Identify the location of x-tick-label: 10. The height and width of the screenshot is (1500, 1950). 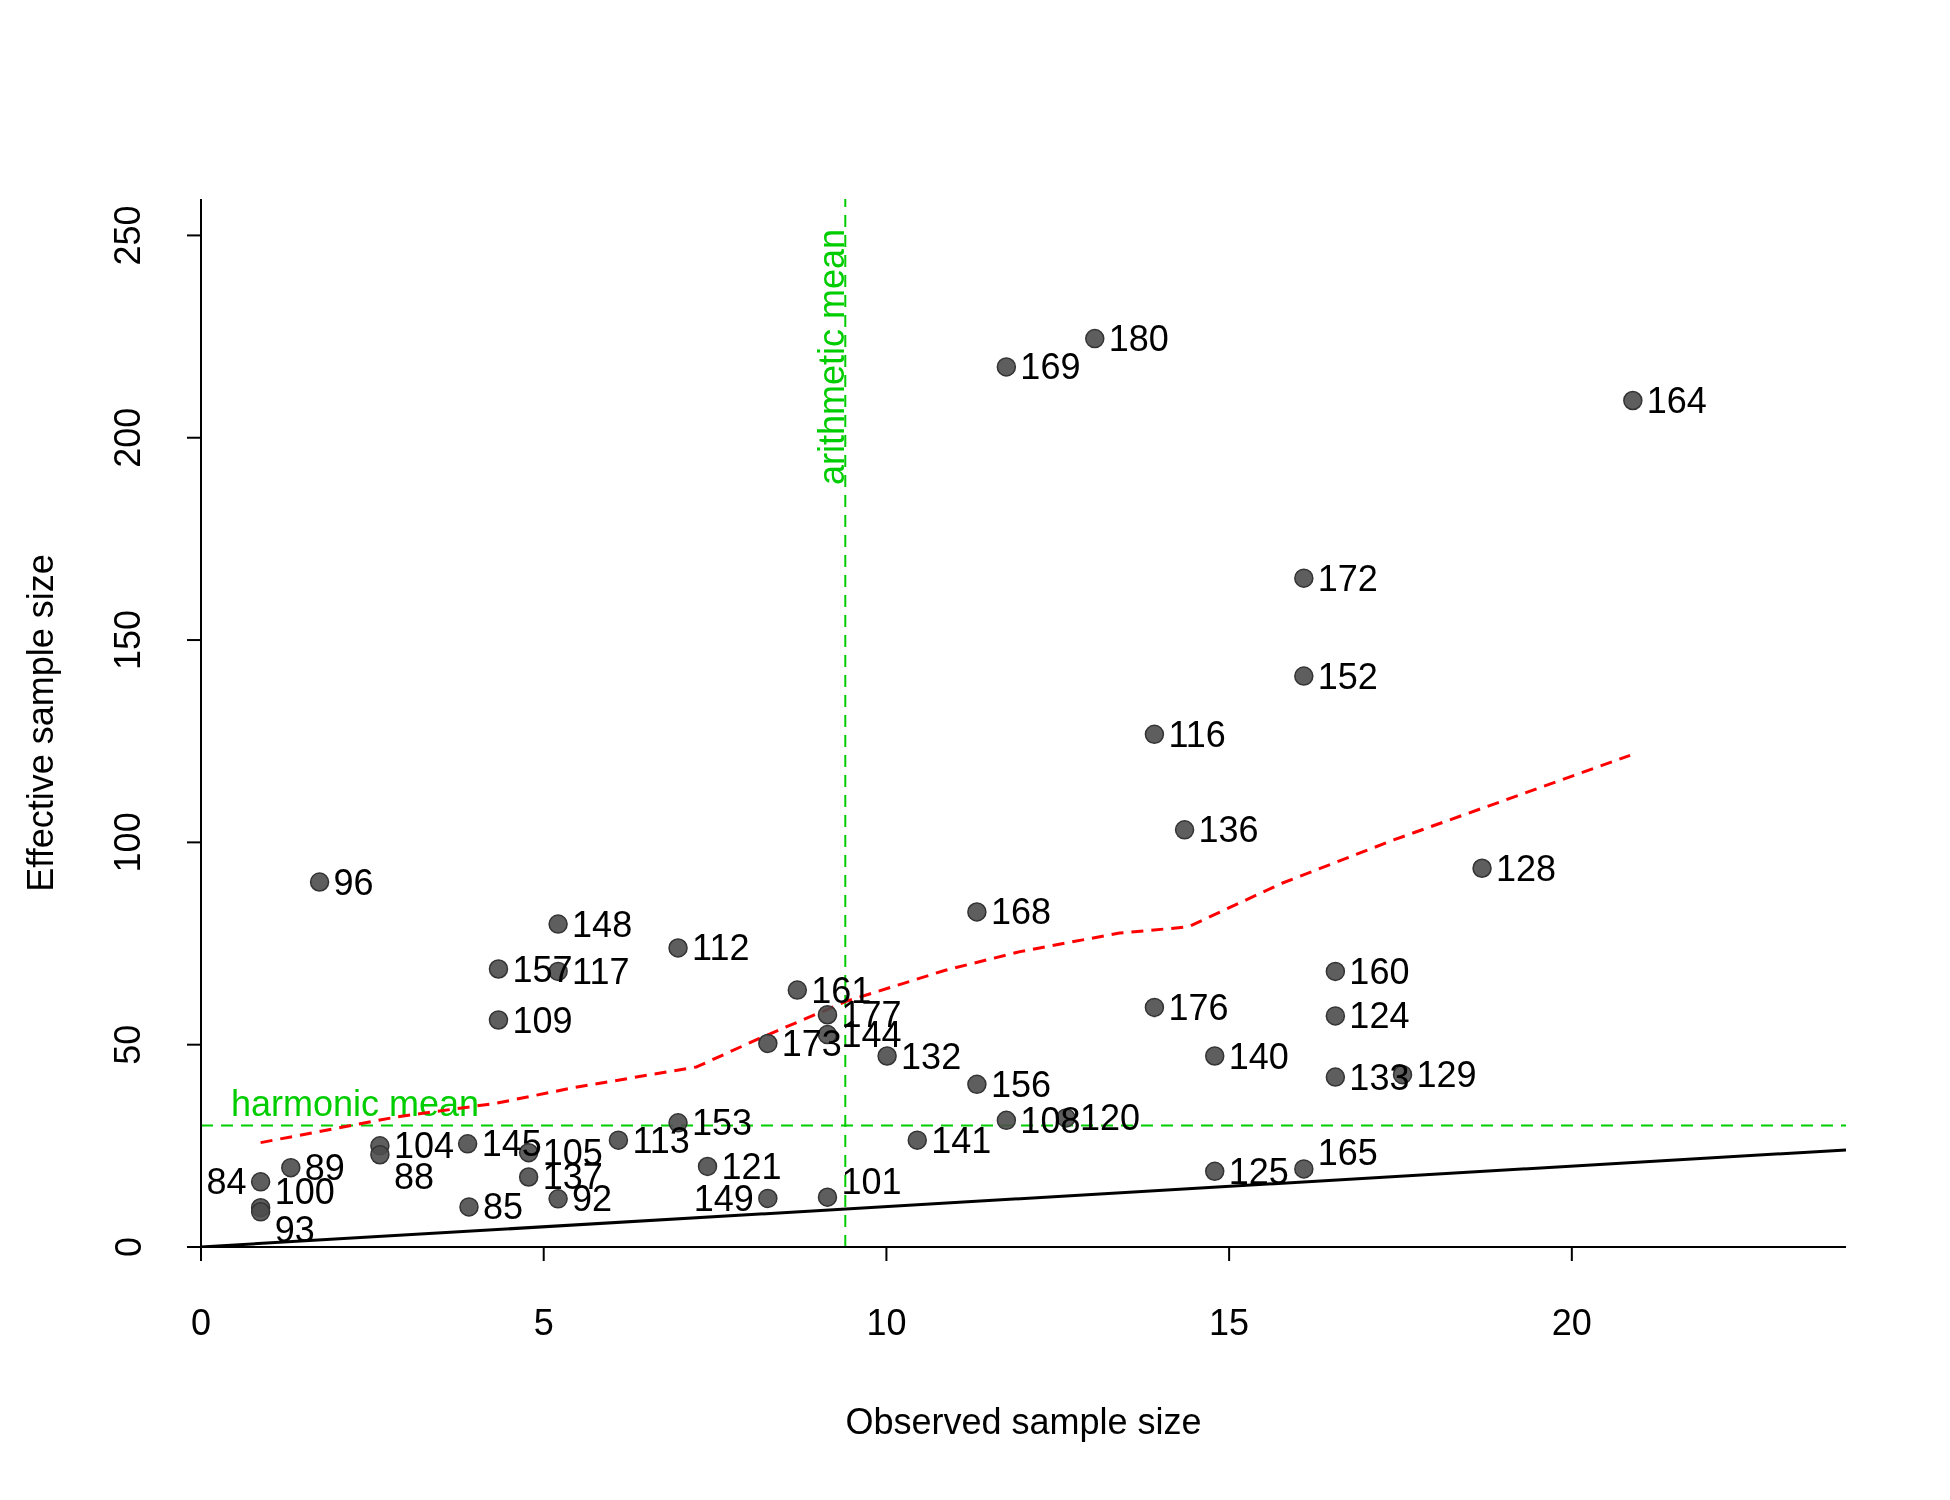
(886, 1322).